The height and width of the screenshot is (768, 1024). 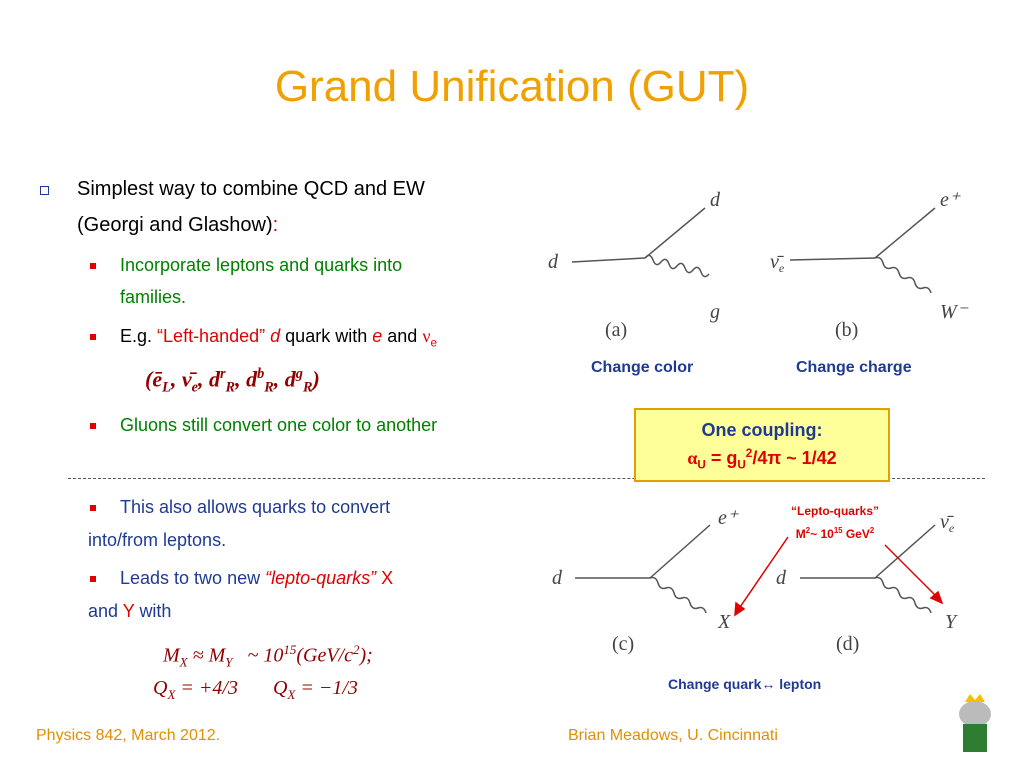 I want to click on text: 10, so click(x=273, y=655).